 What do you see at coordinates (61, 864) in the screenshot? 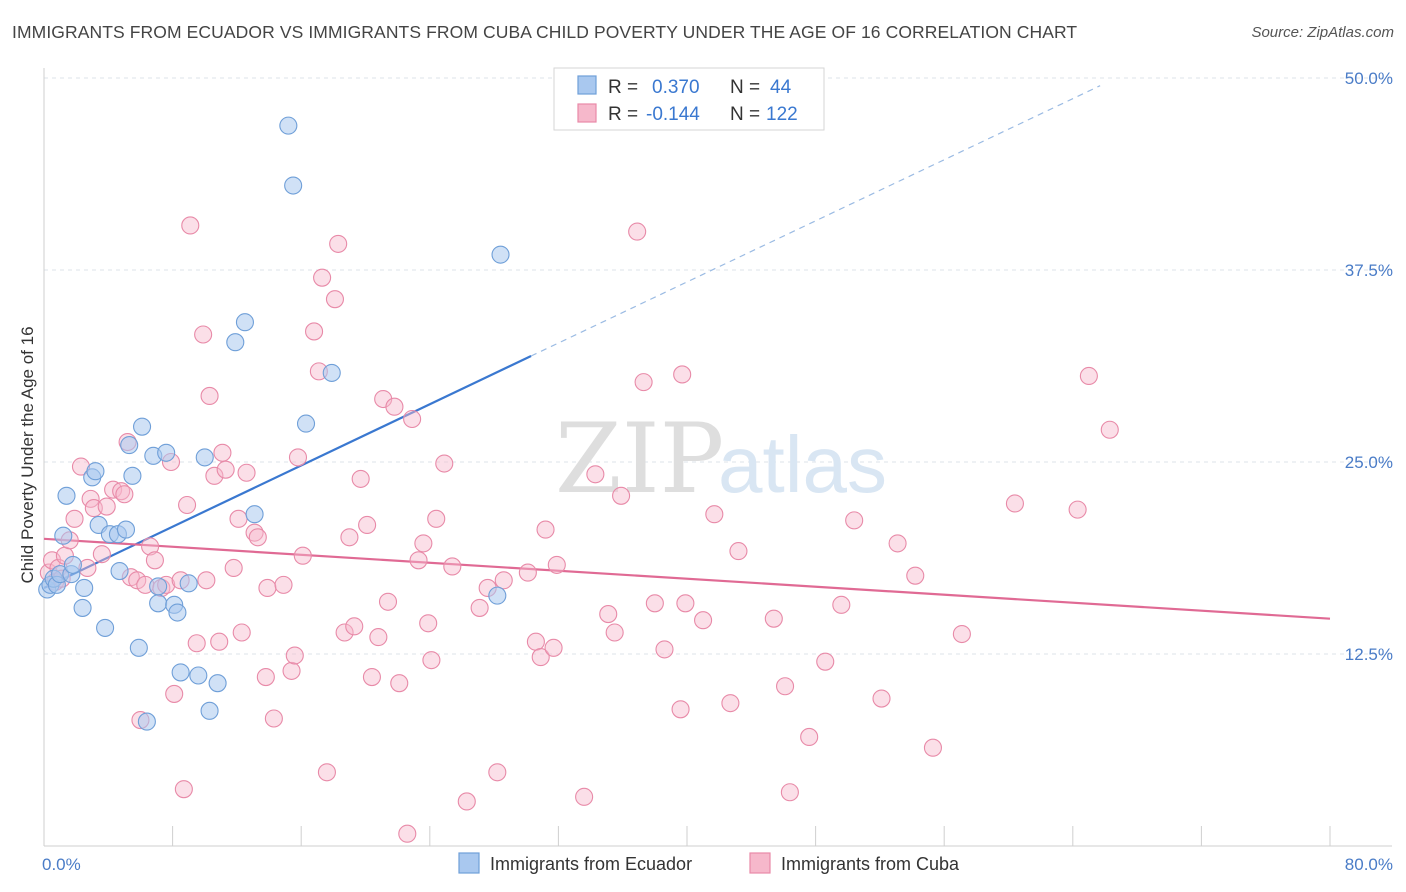
I see `x-tick-label-0: 0.0%` at bounding box center [61, 864].